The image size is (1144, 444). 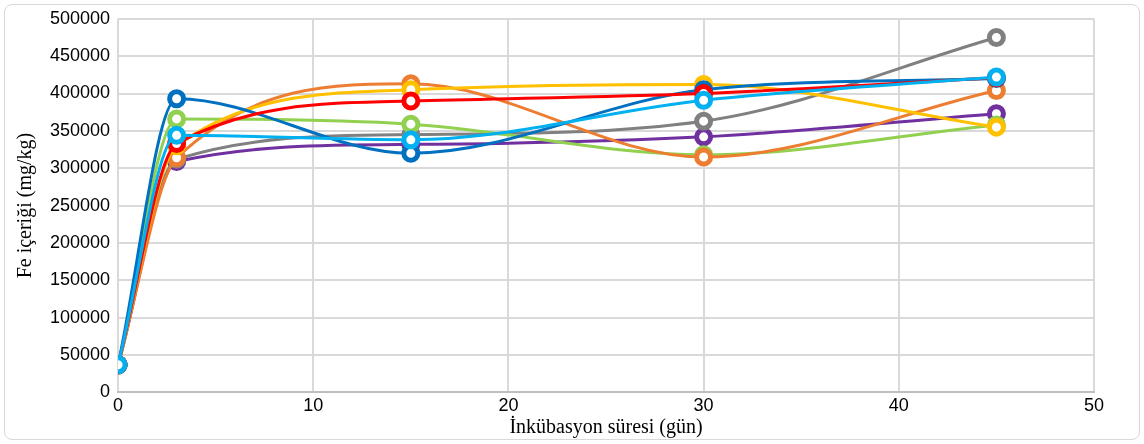 What do you see at coordinates (80, 167) in the screenshot?
I see `y-tick-label: 300000` at bounding box center [80, 167].